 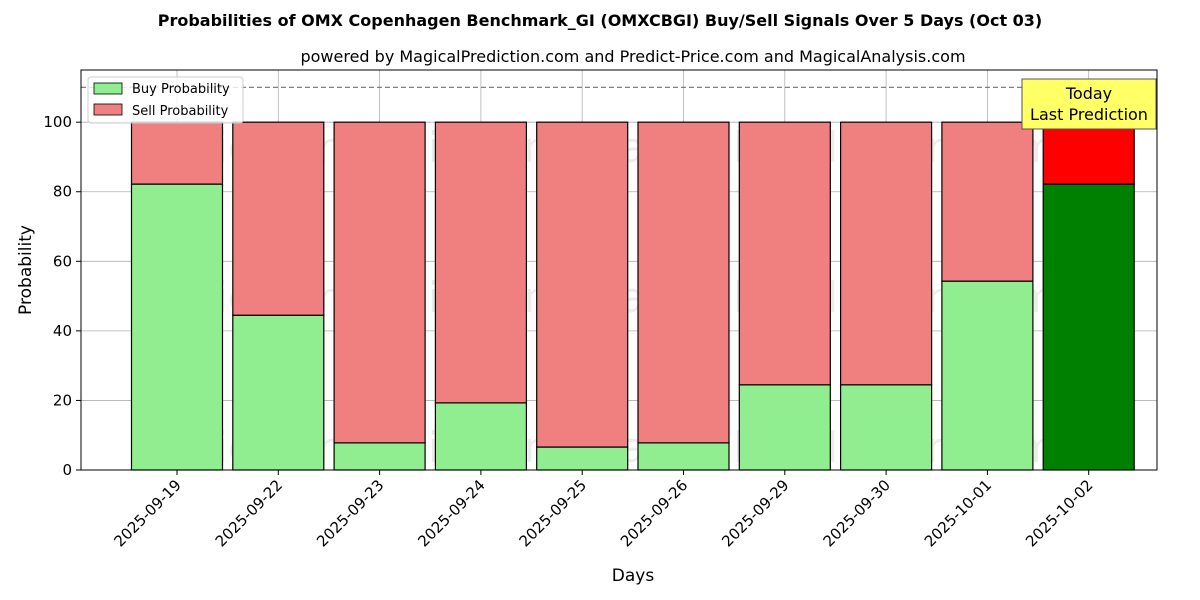 What do you see at coordinates (1059, 513) in the screenshot?
I see `x-tick-label: 2025-10-02` at bounding box center [1059, 513].